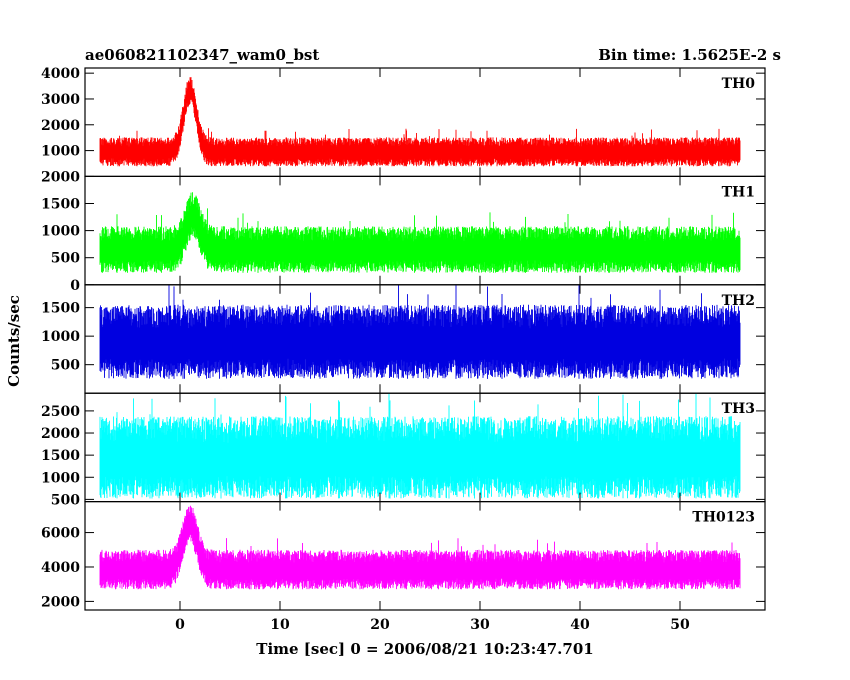 The height and width of the screenshot is (680, 850). I want to click on panel-th3: 500 1000 1500 2000 2500 TH3, so click(403, 450).